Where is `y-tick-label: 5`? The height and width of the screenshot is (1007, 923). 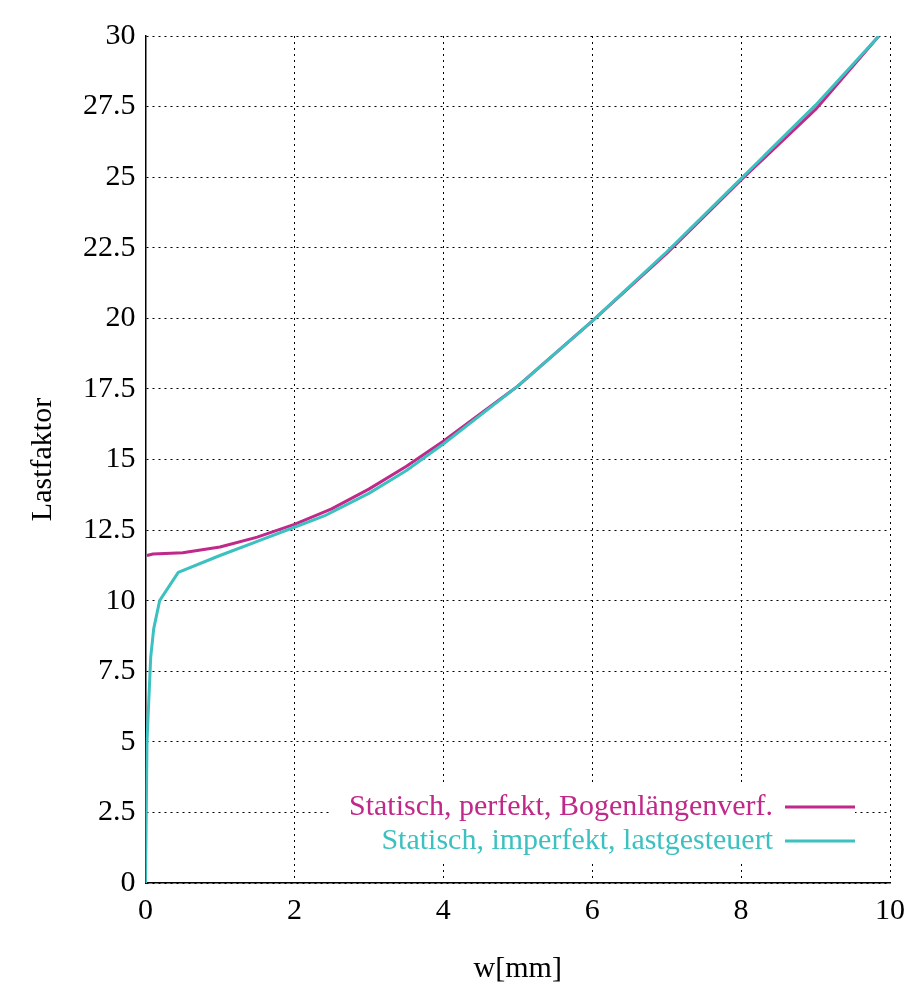 y-tick-label: 5 is located at coordinates (128, 739).